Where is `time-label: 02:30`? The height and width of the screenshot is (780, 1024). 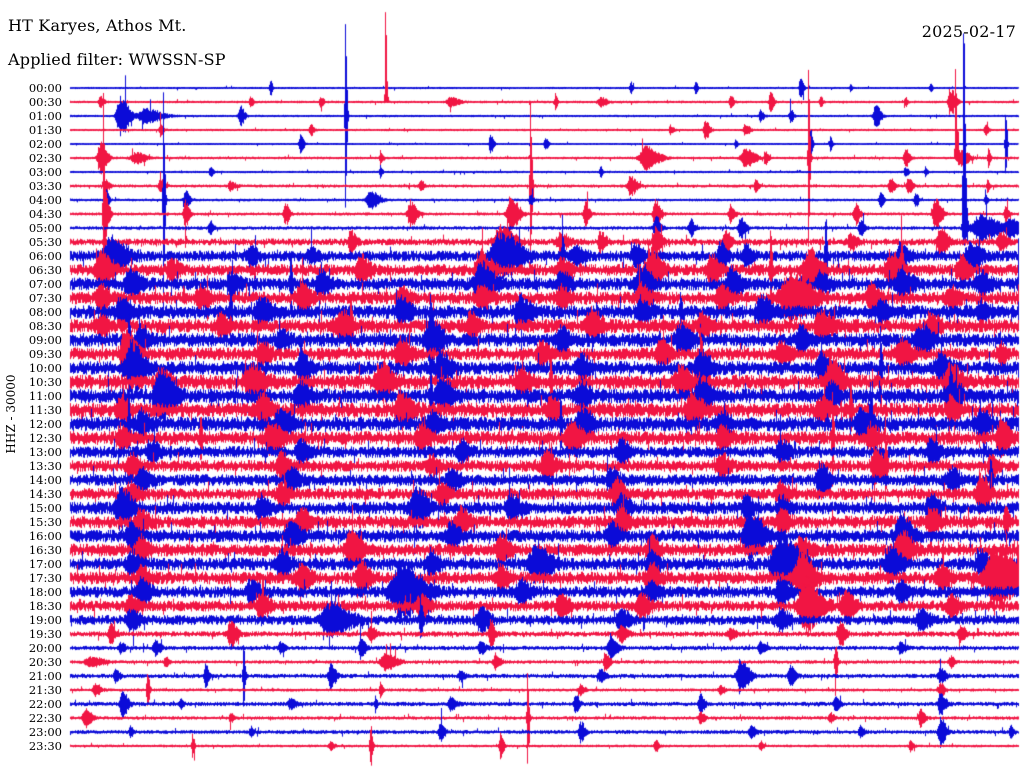
time-label: 02:30 is located at coordinates (45, 158).